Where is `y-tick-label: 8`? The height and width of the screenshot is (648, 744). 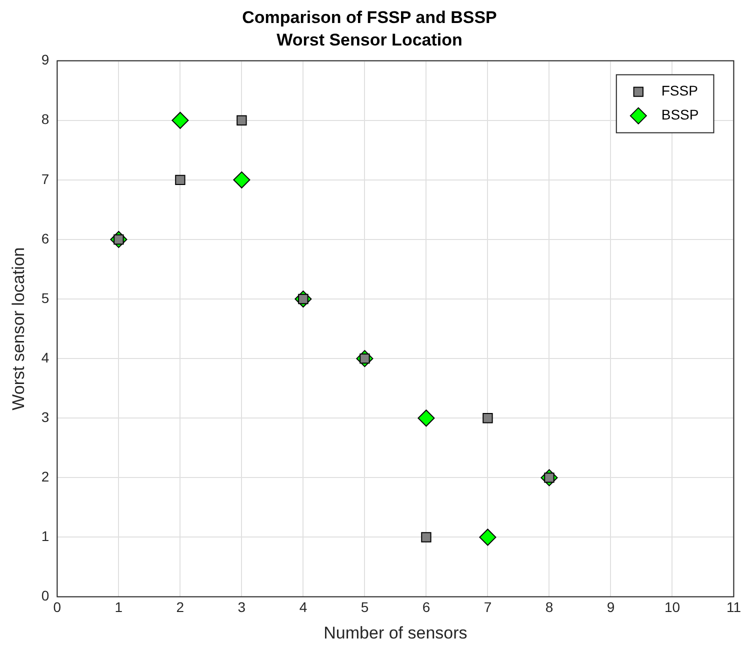
y-tick-label: 8 is located at coordinates (45, 119).